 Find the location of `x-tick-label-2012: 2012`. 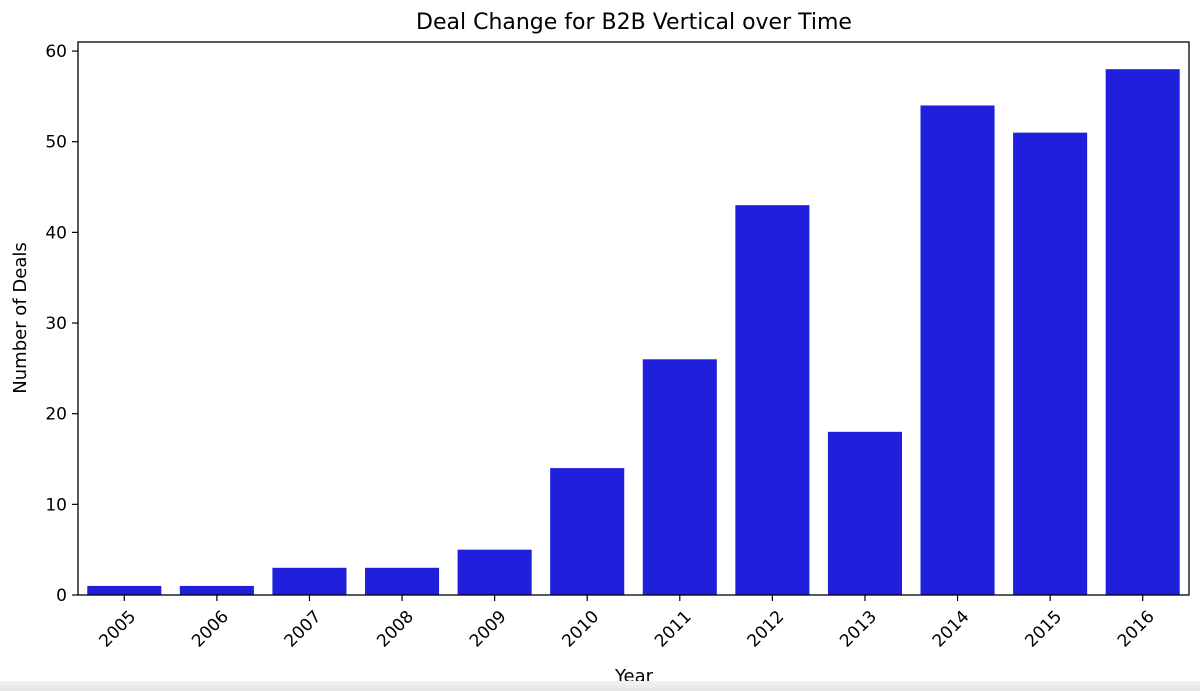

x-tick-label-2012: 2012 is located at coordinates (766, 629).